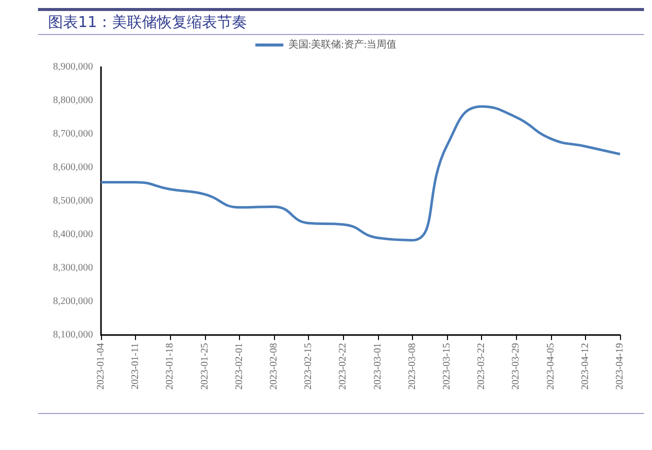  I want to click on y-tick-label: 8,400,000, so click(73, 234).